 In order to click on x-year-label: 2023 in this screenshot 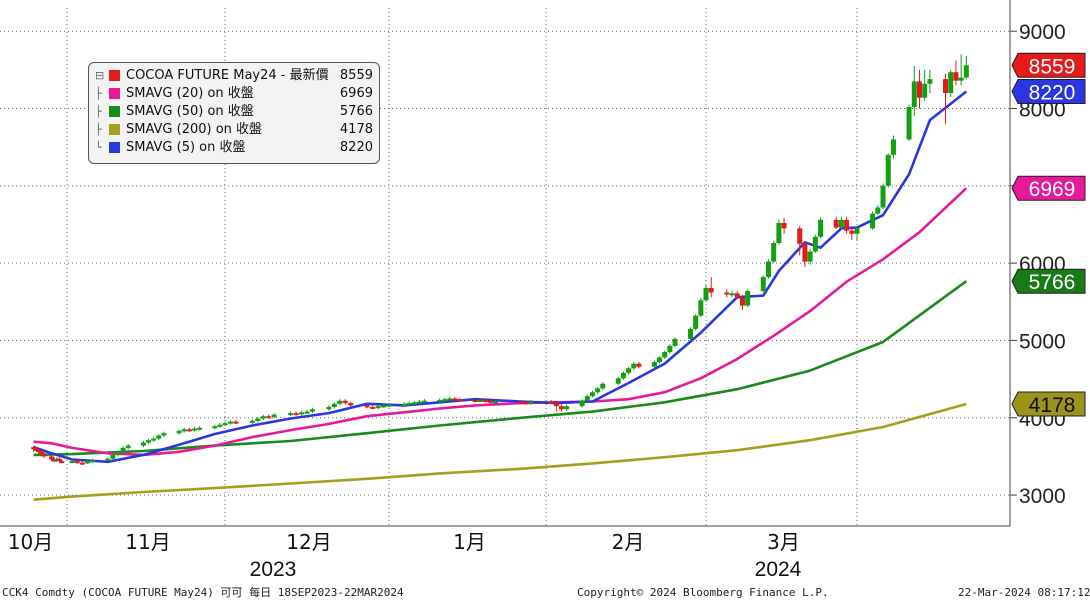, I will do `click(273, 569)`.